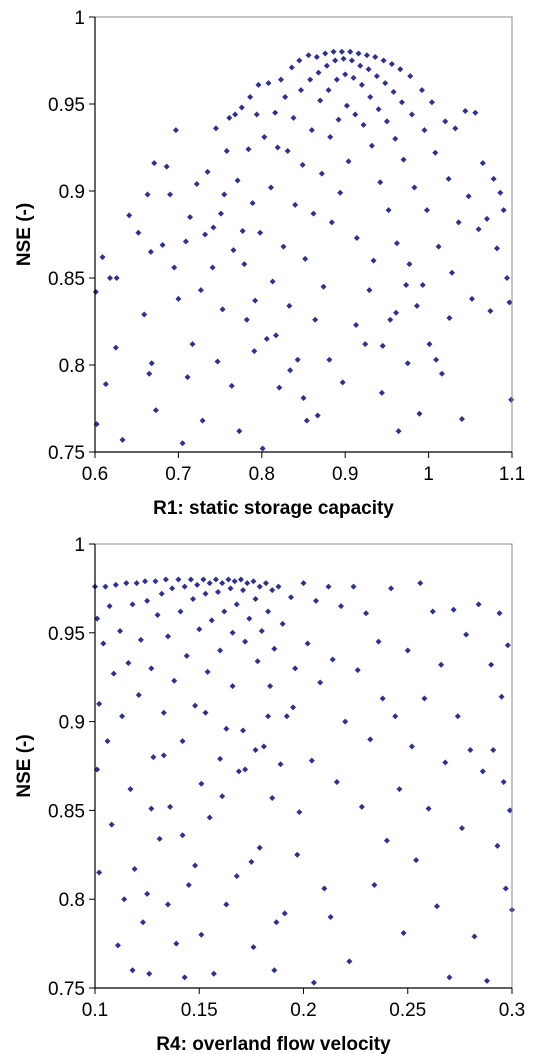 The height and width of the screenshot is (1054, 534). Describe the element at coordinates (79, 18) in the screenshot. I see `y-tick-label: 1` at that location.